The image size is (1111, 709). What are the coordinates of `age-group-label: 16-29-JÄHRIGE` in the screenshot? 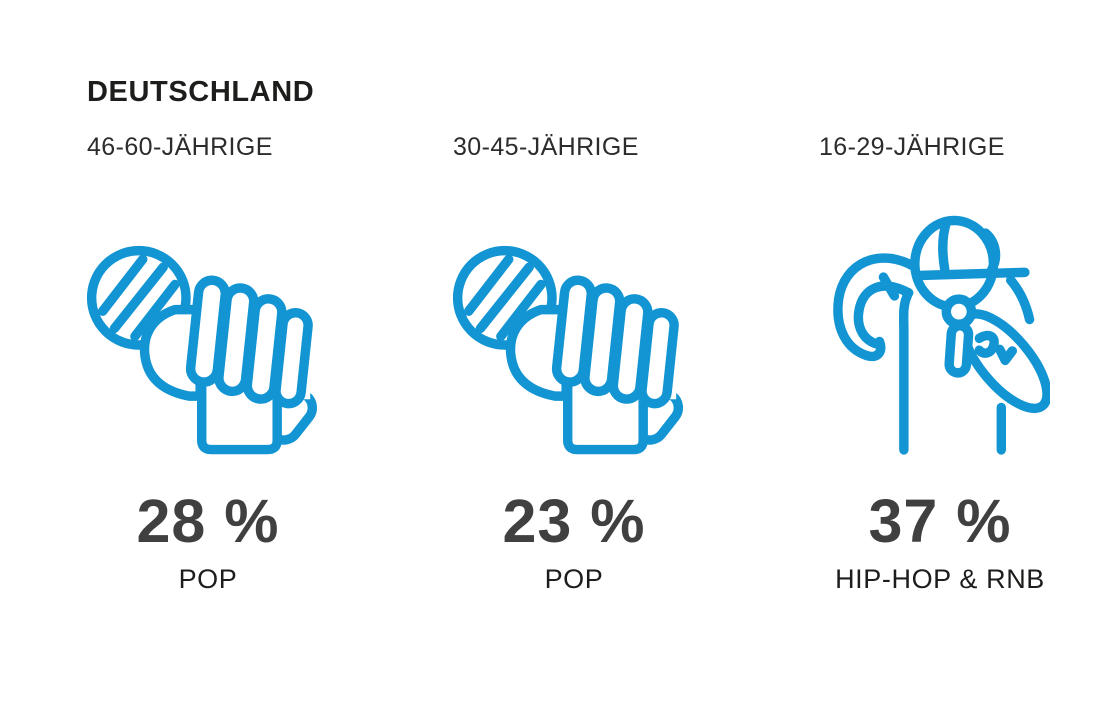 It's located at (912, 147).